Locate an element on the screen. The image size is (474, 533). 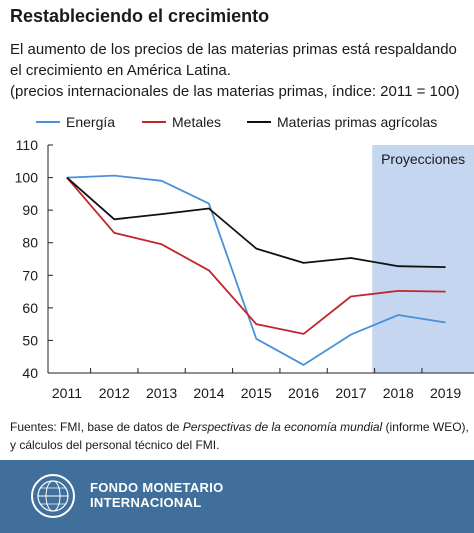
legend-label-1: Energía is located at coordinates (90, 122).